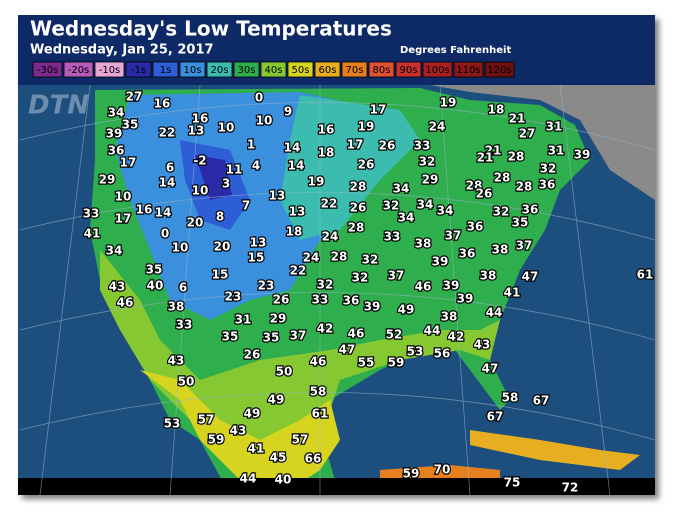  Describe the element at coordinates (394, 335) in the screenshot. I see `temperature: 52` at that location.